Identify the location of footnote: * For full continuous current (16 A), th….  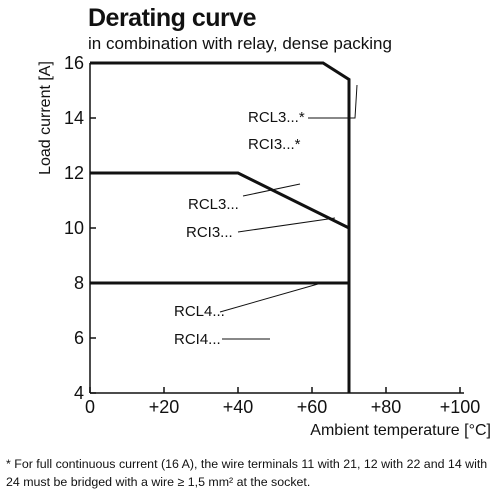
(247, 473).